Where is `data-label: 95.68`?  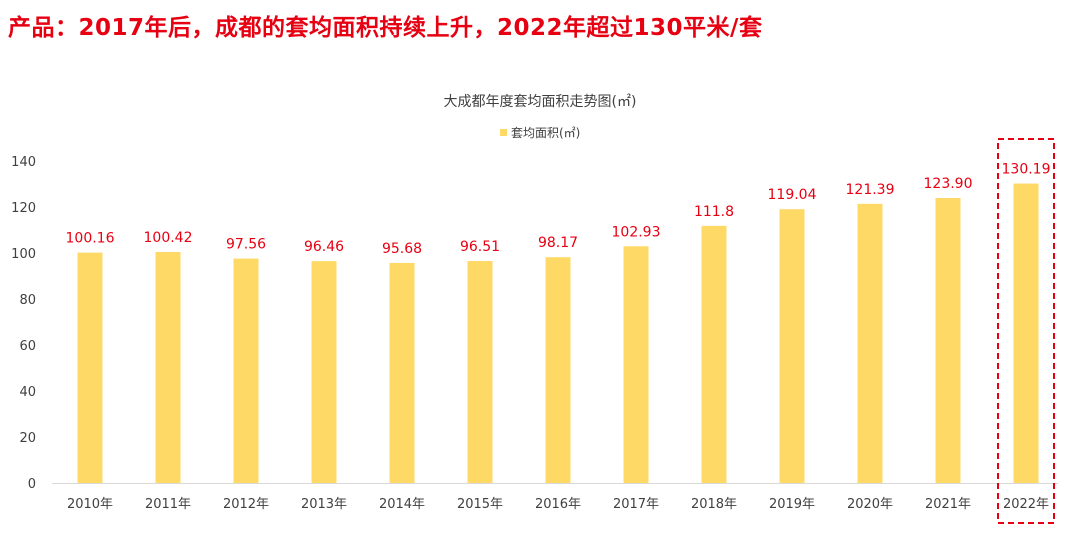 data-label: 95.68 is located at coordinates (402, 249).